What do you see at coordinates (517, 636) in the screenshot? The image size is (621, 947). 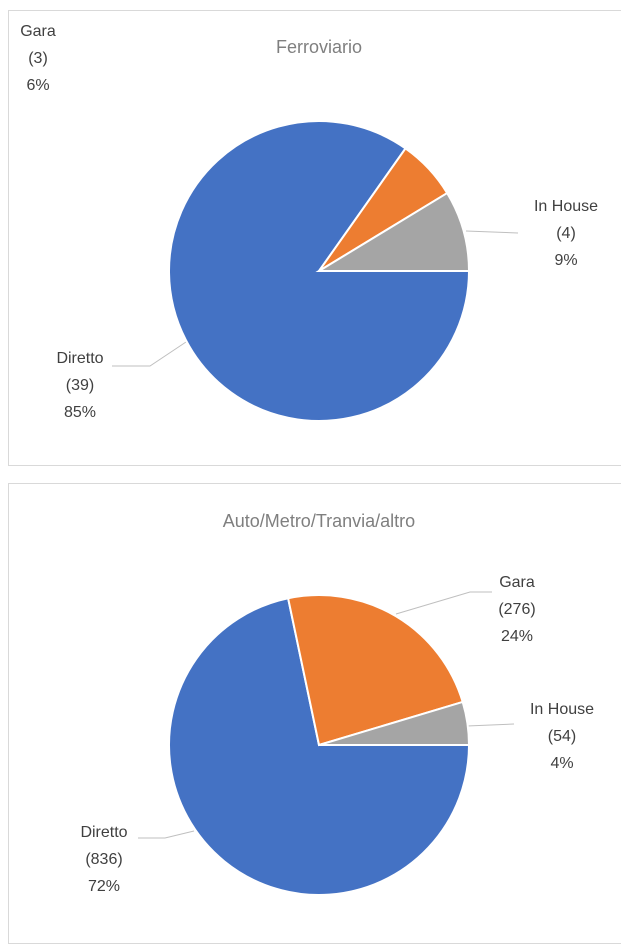 I see `slice-percent: 24%` at bounding box center [517, 636].